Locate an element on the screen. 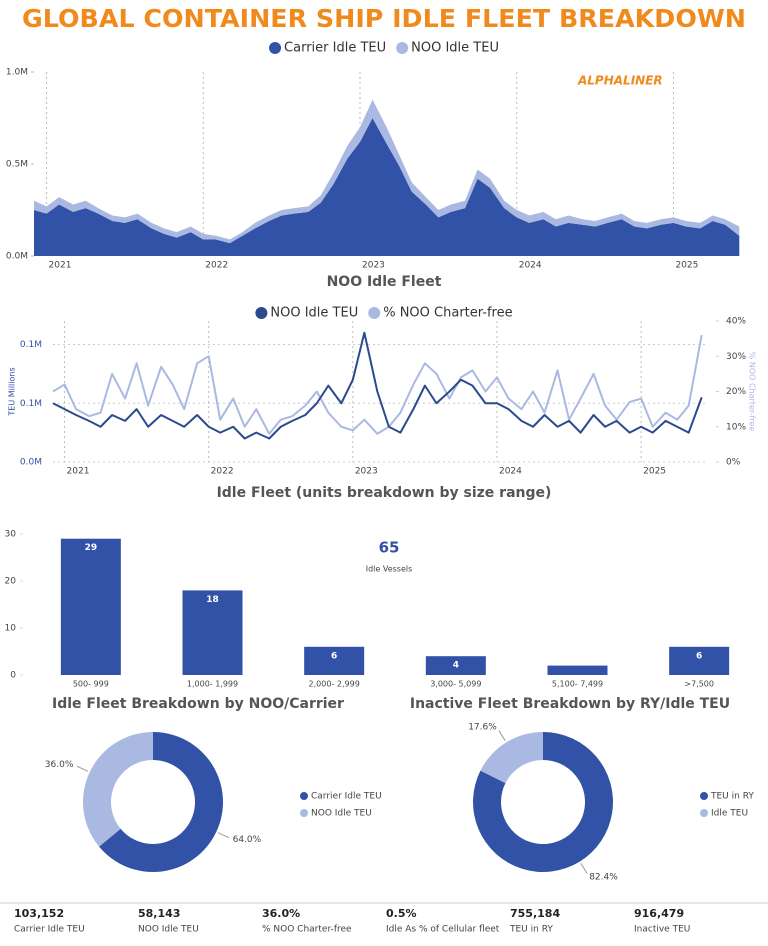 Image resolution: width=768 pixels, height=946 pixels. chart-title: Inactive Fleet Breakdown by RY/Idle TEU is located at coordinates (570, 704).